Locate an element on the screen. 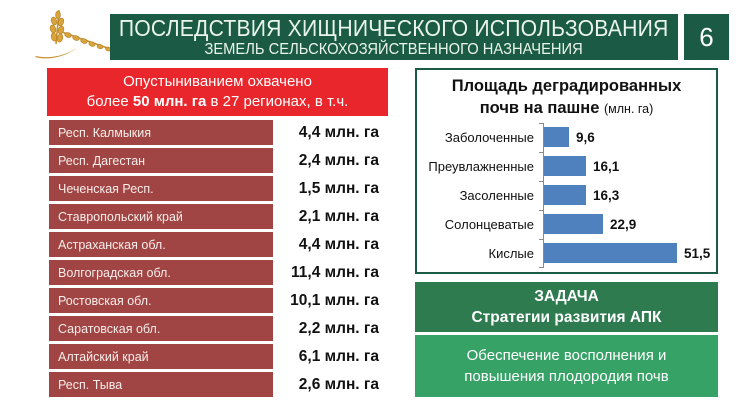 The width and height of the screenshot is (756, 414). table-row: Респ. Калмыкия 4,4 млн. га is located at coordinates (218, 132).